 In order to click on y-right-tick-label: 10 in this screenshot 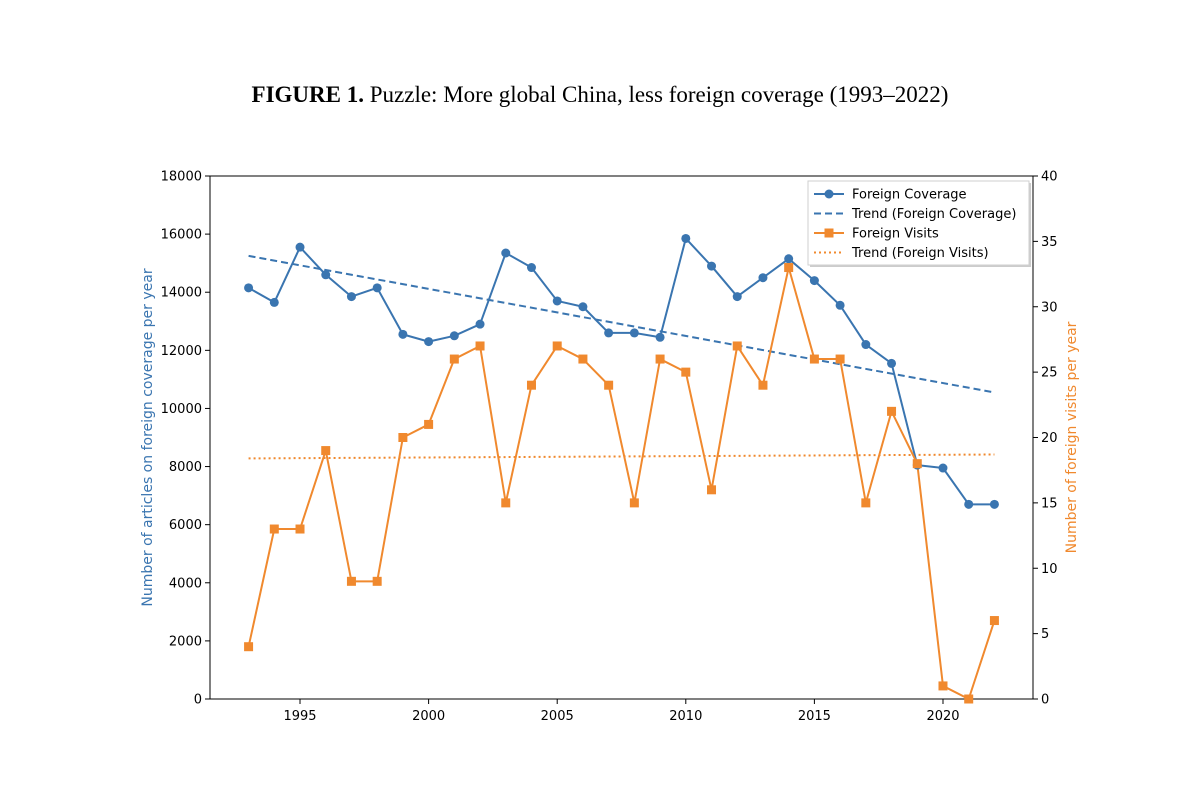, I will do `click(1049, 569)`.